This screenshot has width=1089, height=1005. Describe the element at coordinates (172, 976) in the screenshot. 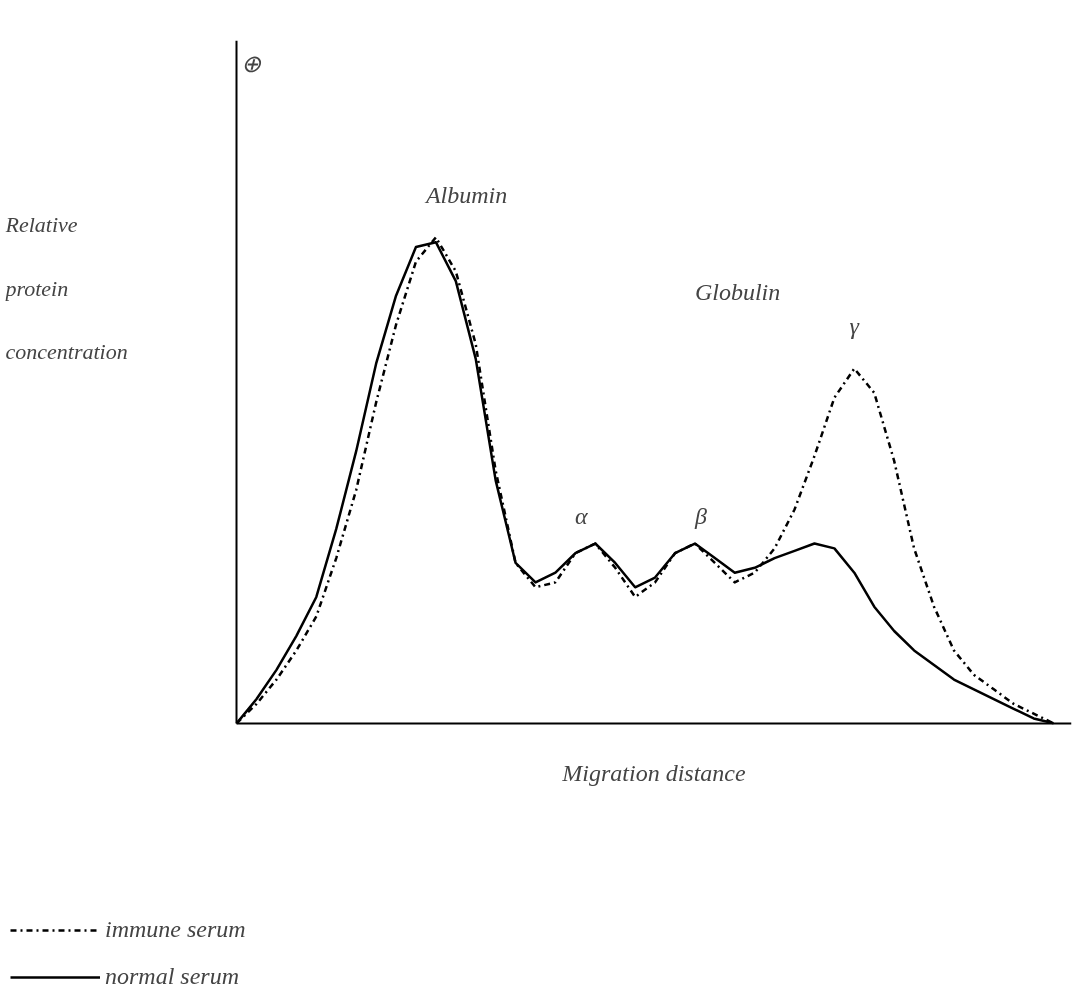

I see `legend-label: normal serum` at that location.